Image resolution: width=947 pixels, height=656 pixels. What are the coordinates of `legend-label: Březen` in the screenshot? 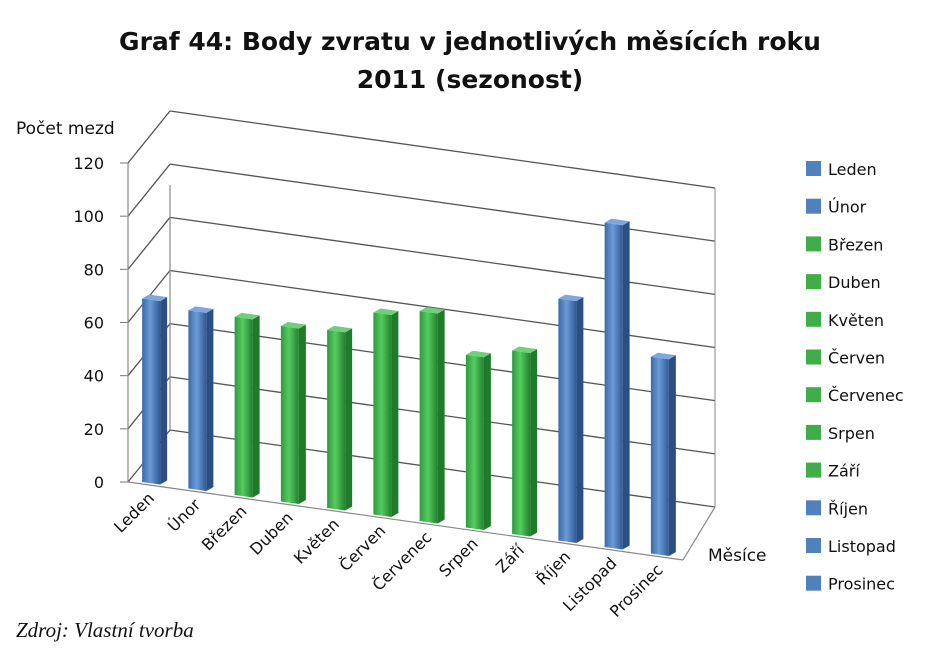 It's located at (855, 244).